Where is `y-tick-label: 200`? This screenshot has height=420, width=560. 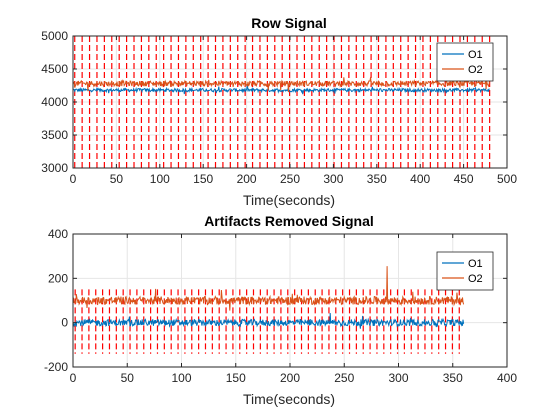 y-tick-label: 200 is located at coordinates (58, 278).